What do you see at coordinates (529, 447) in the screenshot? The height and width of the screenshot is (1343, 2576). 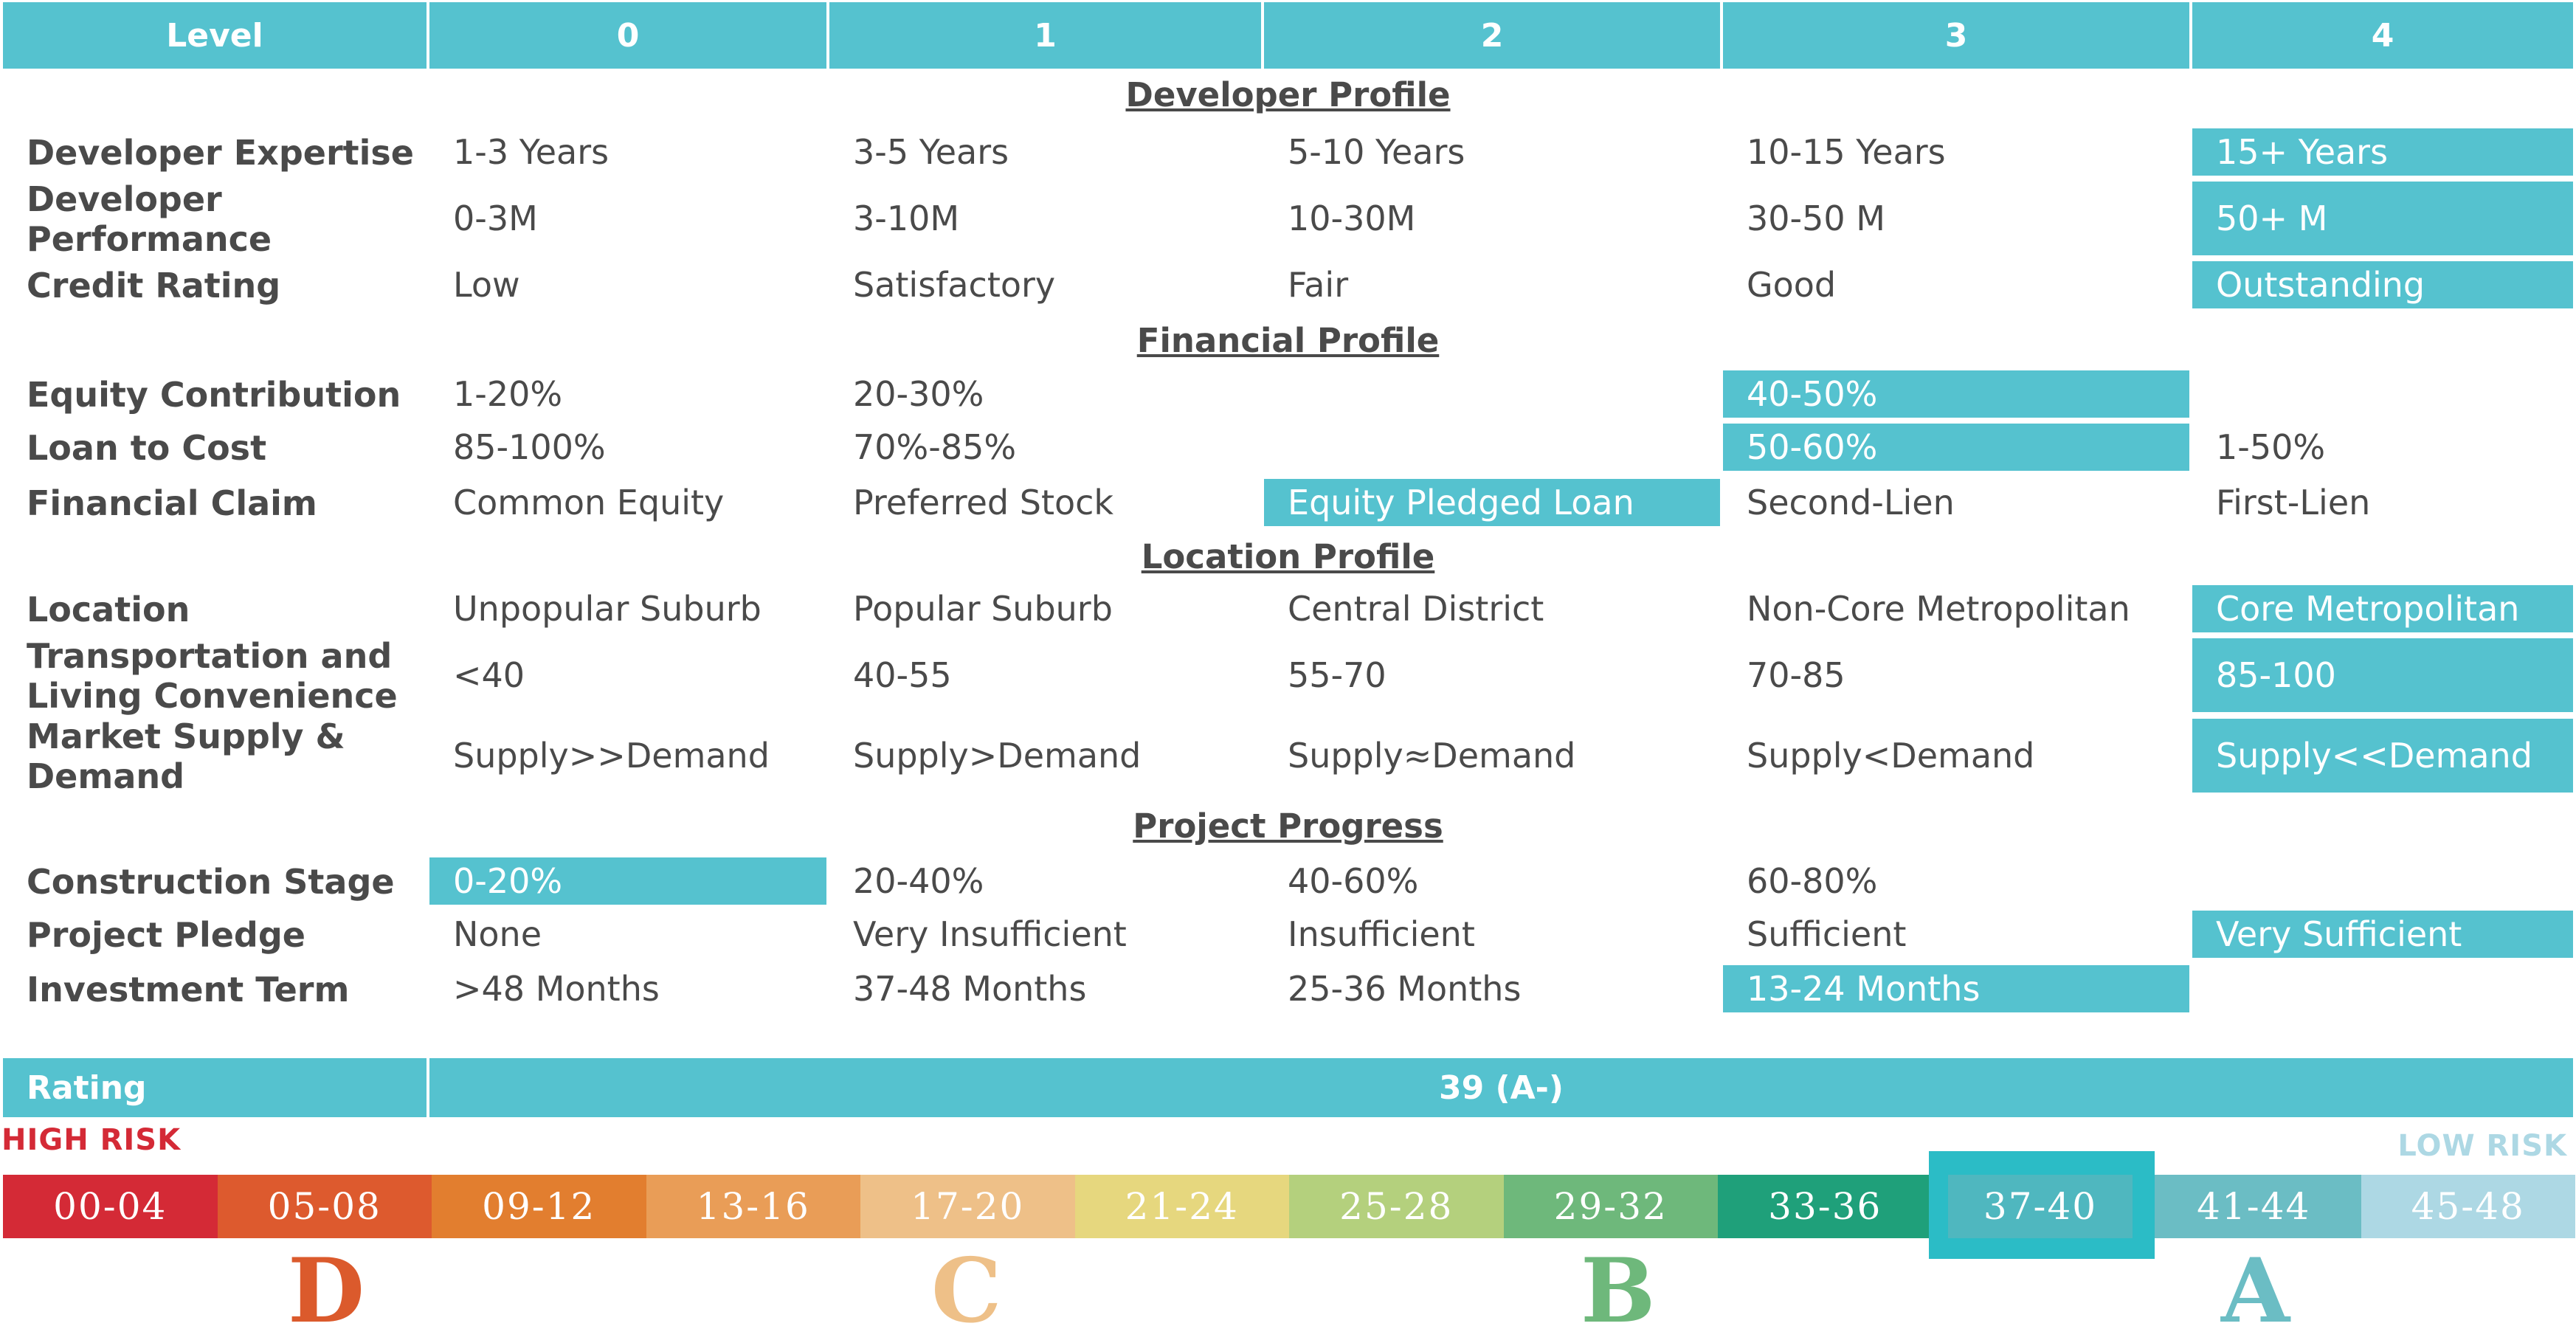 I see `table-cell: 85-100%` at bounding box center [529, 447].